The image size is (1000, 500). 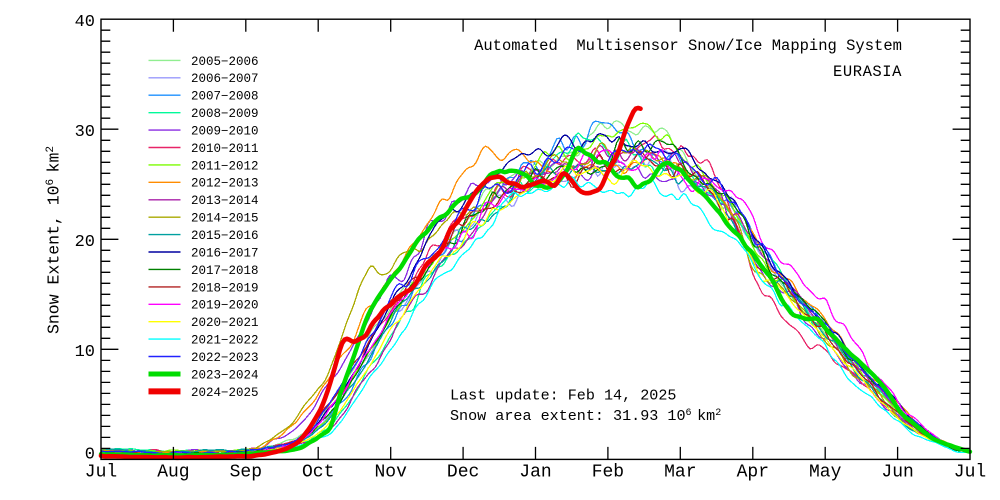 What do you see at coordinates (225, 323) in the screenshot?
I see `svg-text: 2020−2021` at bounding box center [225, 323].